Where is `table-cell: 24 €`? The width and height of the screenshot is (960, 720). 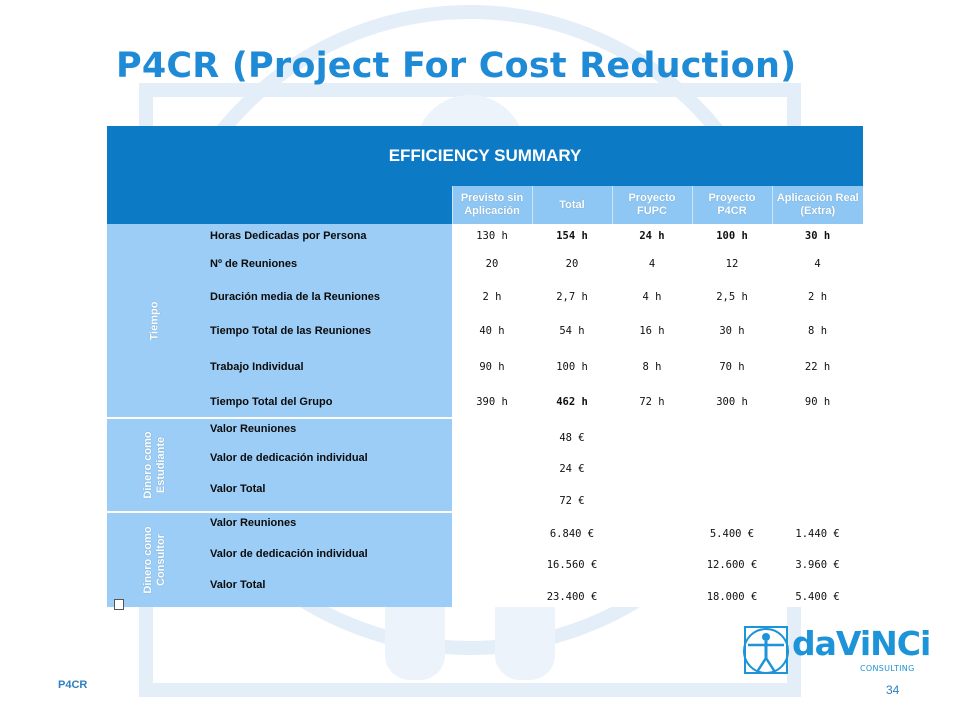 table-cell: 24 € is located at coordinates (572, 463).